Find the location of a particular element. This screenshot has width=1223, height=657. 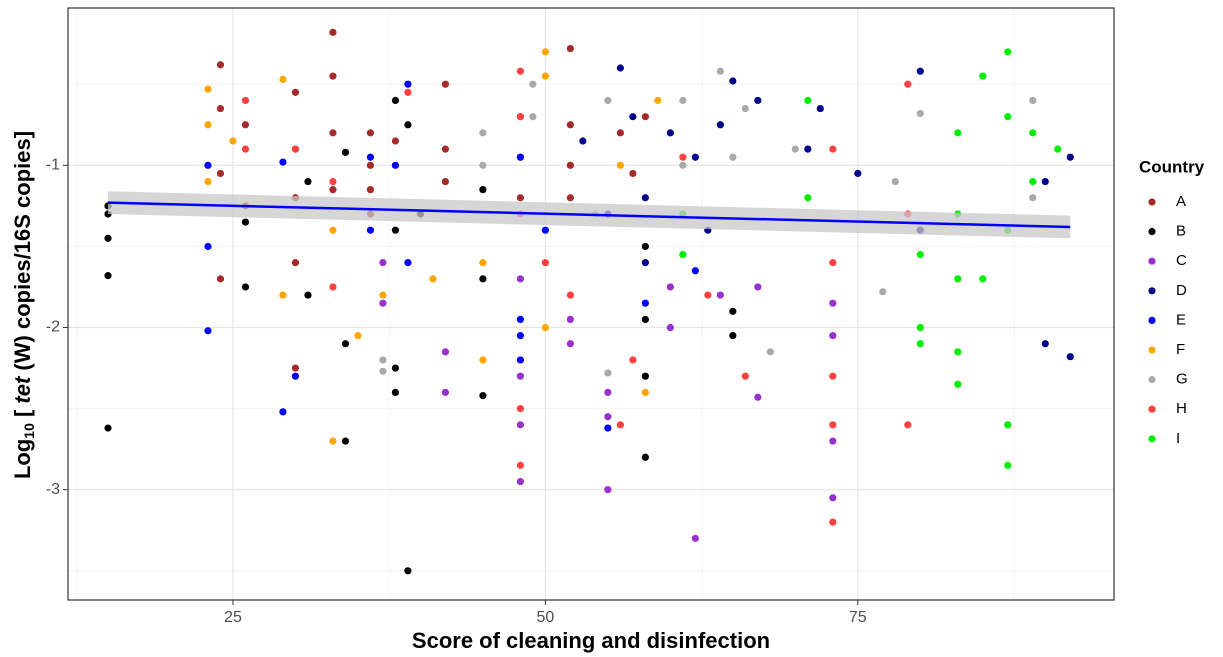

y-axis-title-part: [ is located at coordinates (22, 414).